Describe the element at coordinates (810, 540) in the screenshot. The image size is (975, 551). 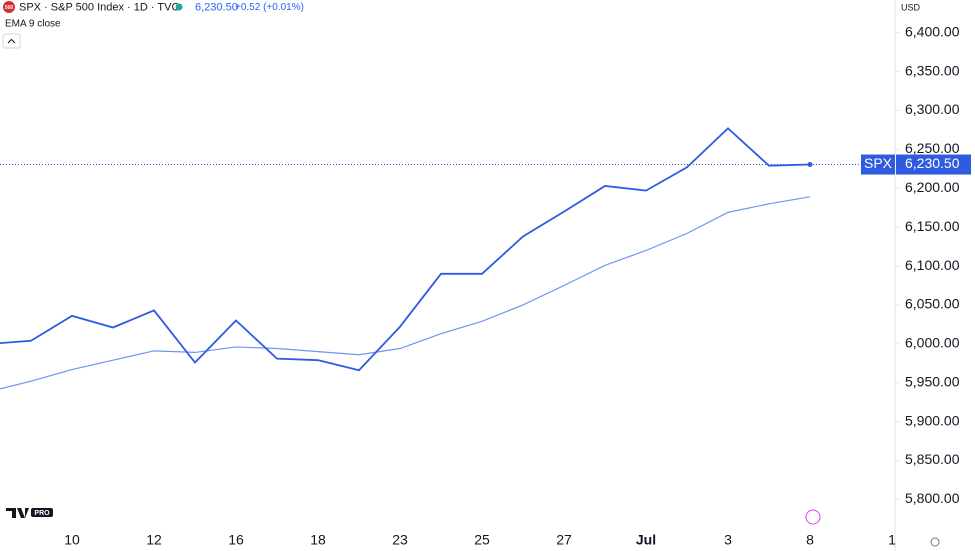
I see `x-tick-label: 8` at that location.